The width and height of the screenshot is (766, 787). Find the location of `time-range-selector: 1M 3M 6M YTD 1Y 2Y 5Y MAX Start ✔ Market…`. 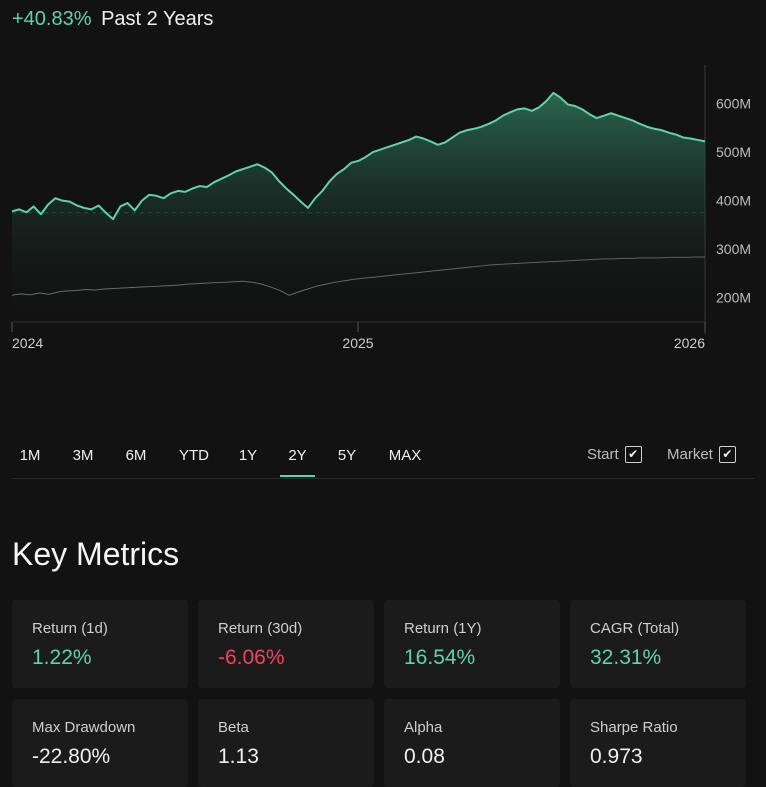

time-range-selector: 1M 3M 6M YTD 1Y 2Y 5Y MAX Start ✔ Market… is located at coordinates (383, 457).